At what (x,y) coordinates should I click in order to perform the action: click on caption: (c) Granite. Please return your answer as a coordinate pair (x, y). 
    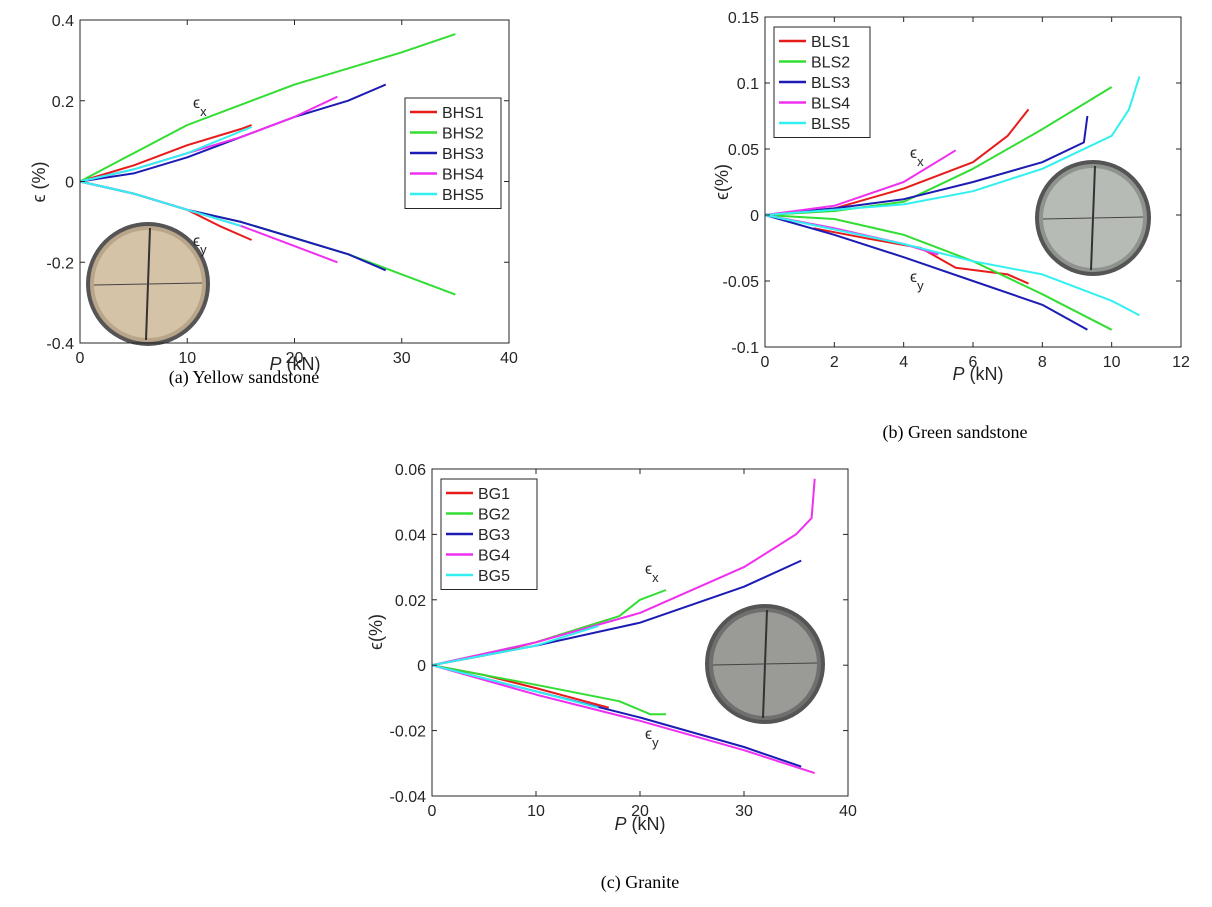
    Looking at the image, I should click on (640, 882).